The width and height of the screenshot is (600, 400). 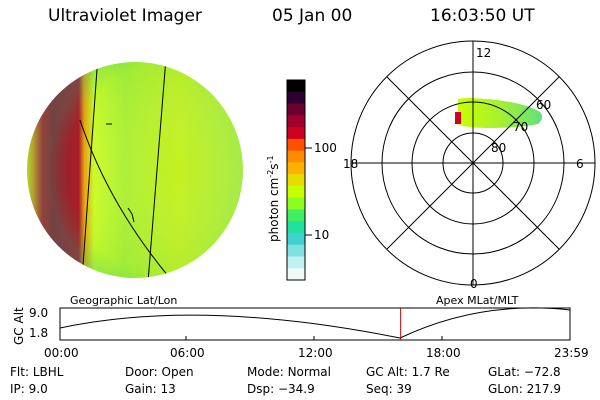 I want to click on latitude-curve, so click(x=130, y=198).